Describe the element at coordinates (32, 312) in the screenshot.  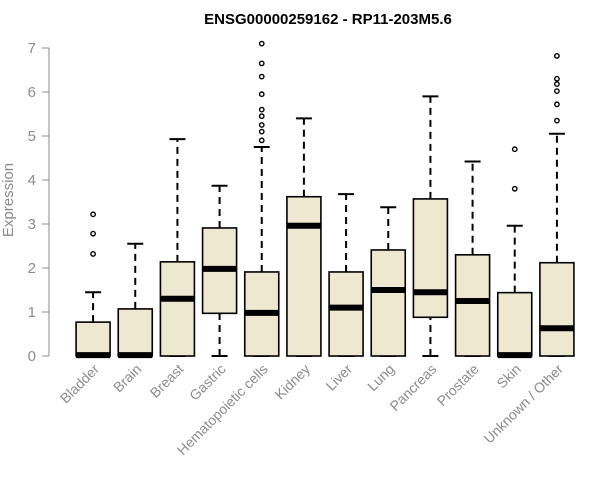
I see `y-tick-label: 1` at that location.